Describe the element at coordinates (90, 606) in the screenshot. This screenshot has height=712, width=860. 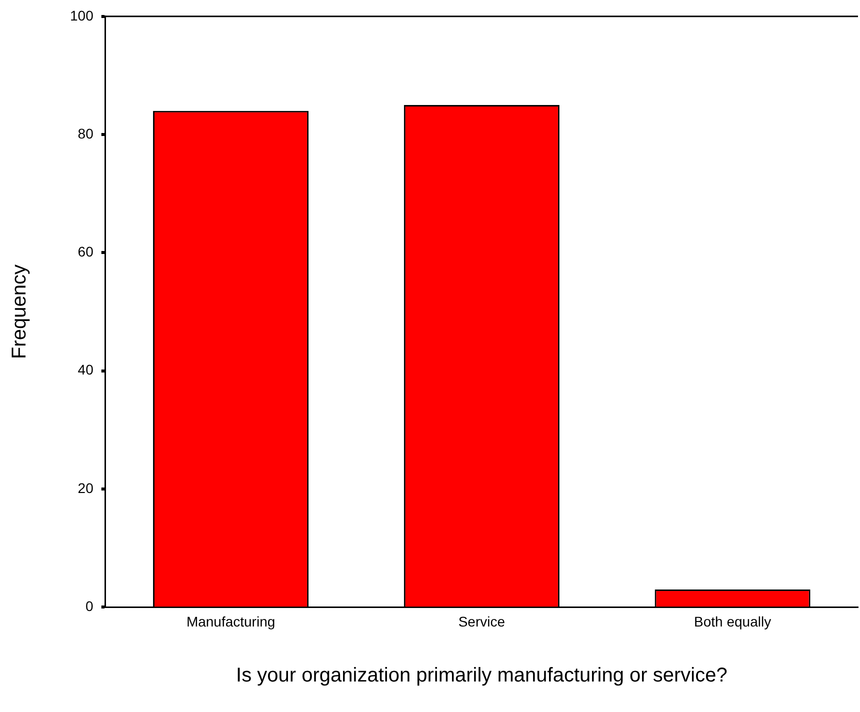
I see `y-tick-label: 0` at that location.